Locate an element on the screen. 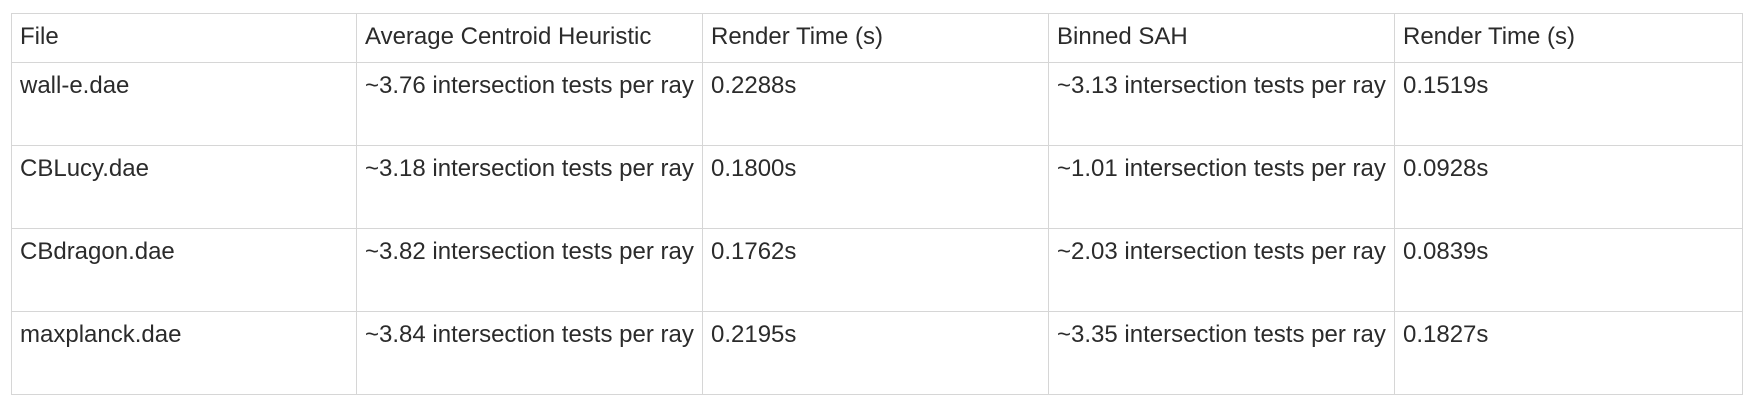  cell-sah-time: 0.0928s is located at coordinates (1568, 187).